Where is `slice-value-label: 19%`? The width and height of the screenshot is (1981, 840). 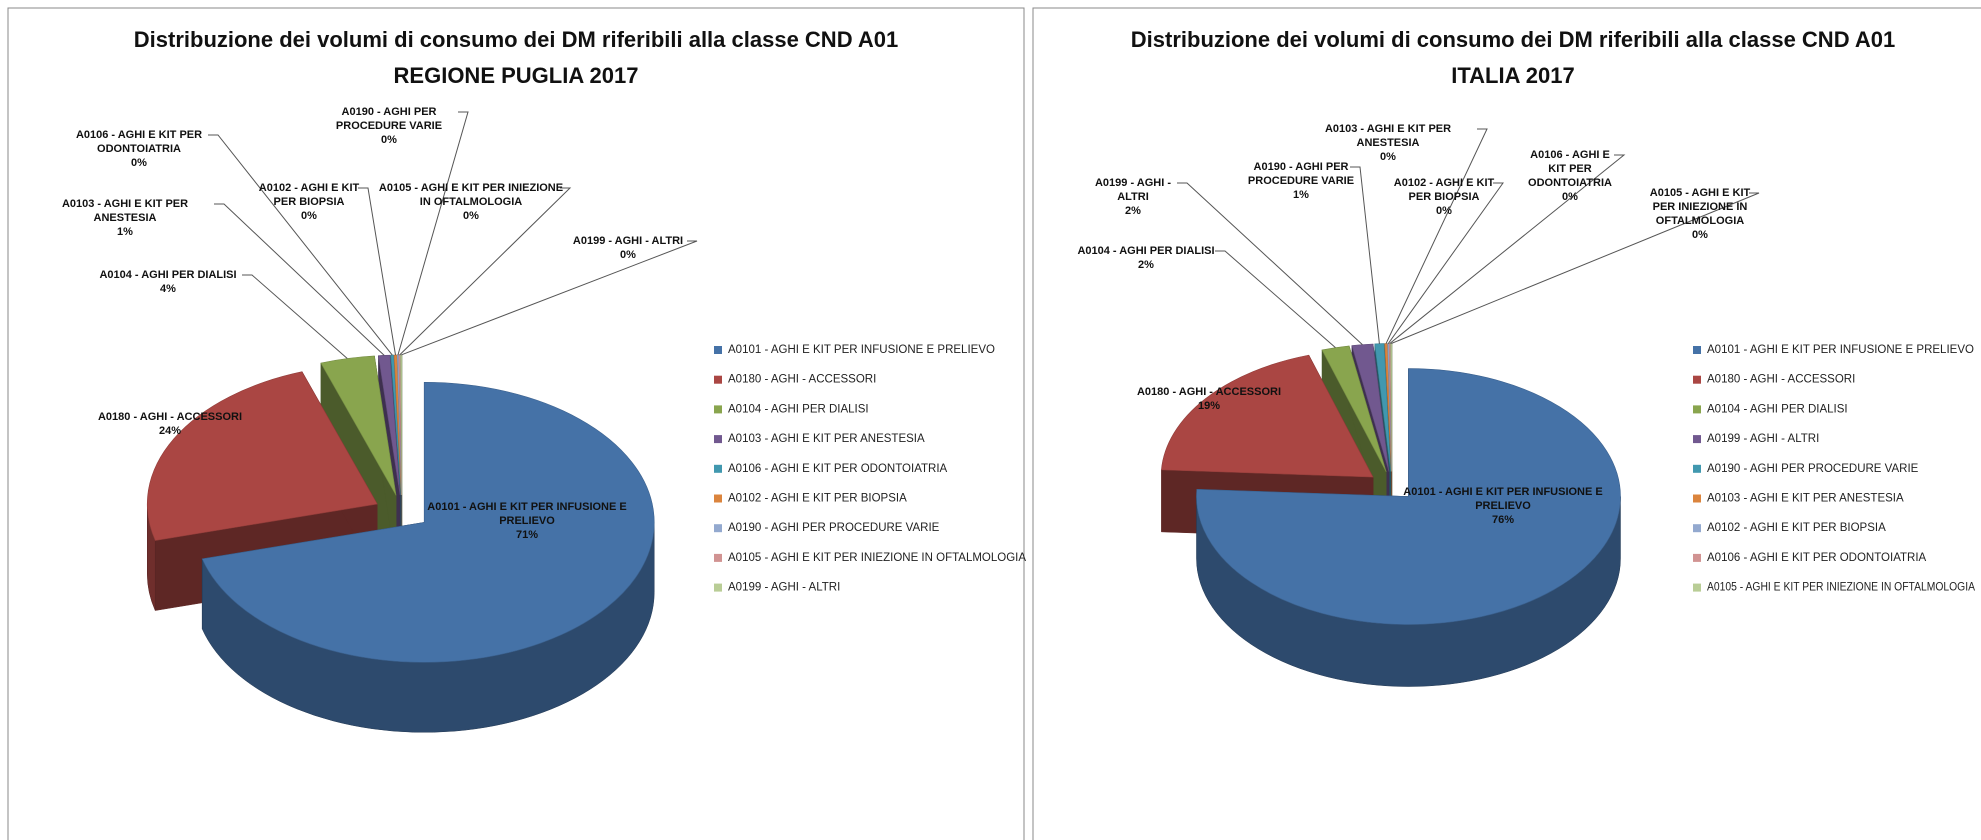
slice-value-label: 19% is located at coordinates (1209, 406).